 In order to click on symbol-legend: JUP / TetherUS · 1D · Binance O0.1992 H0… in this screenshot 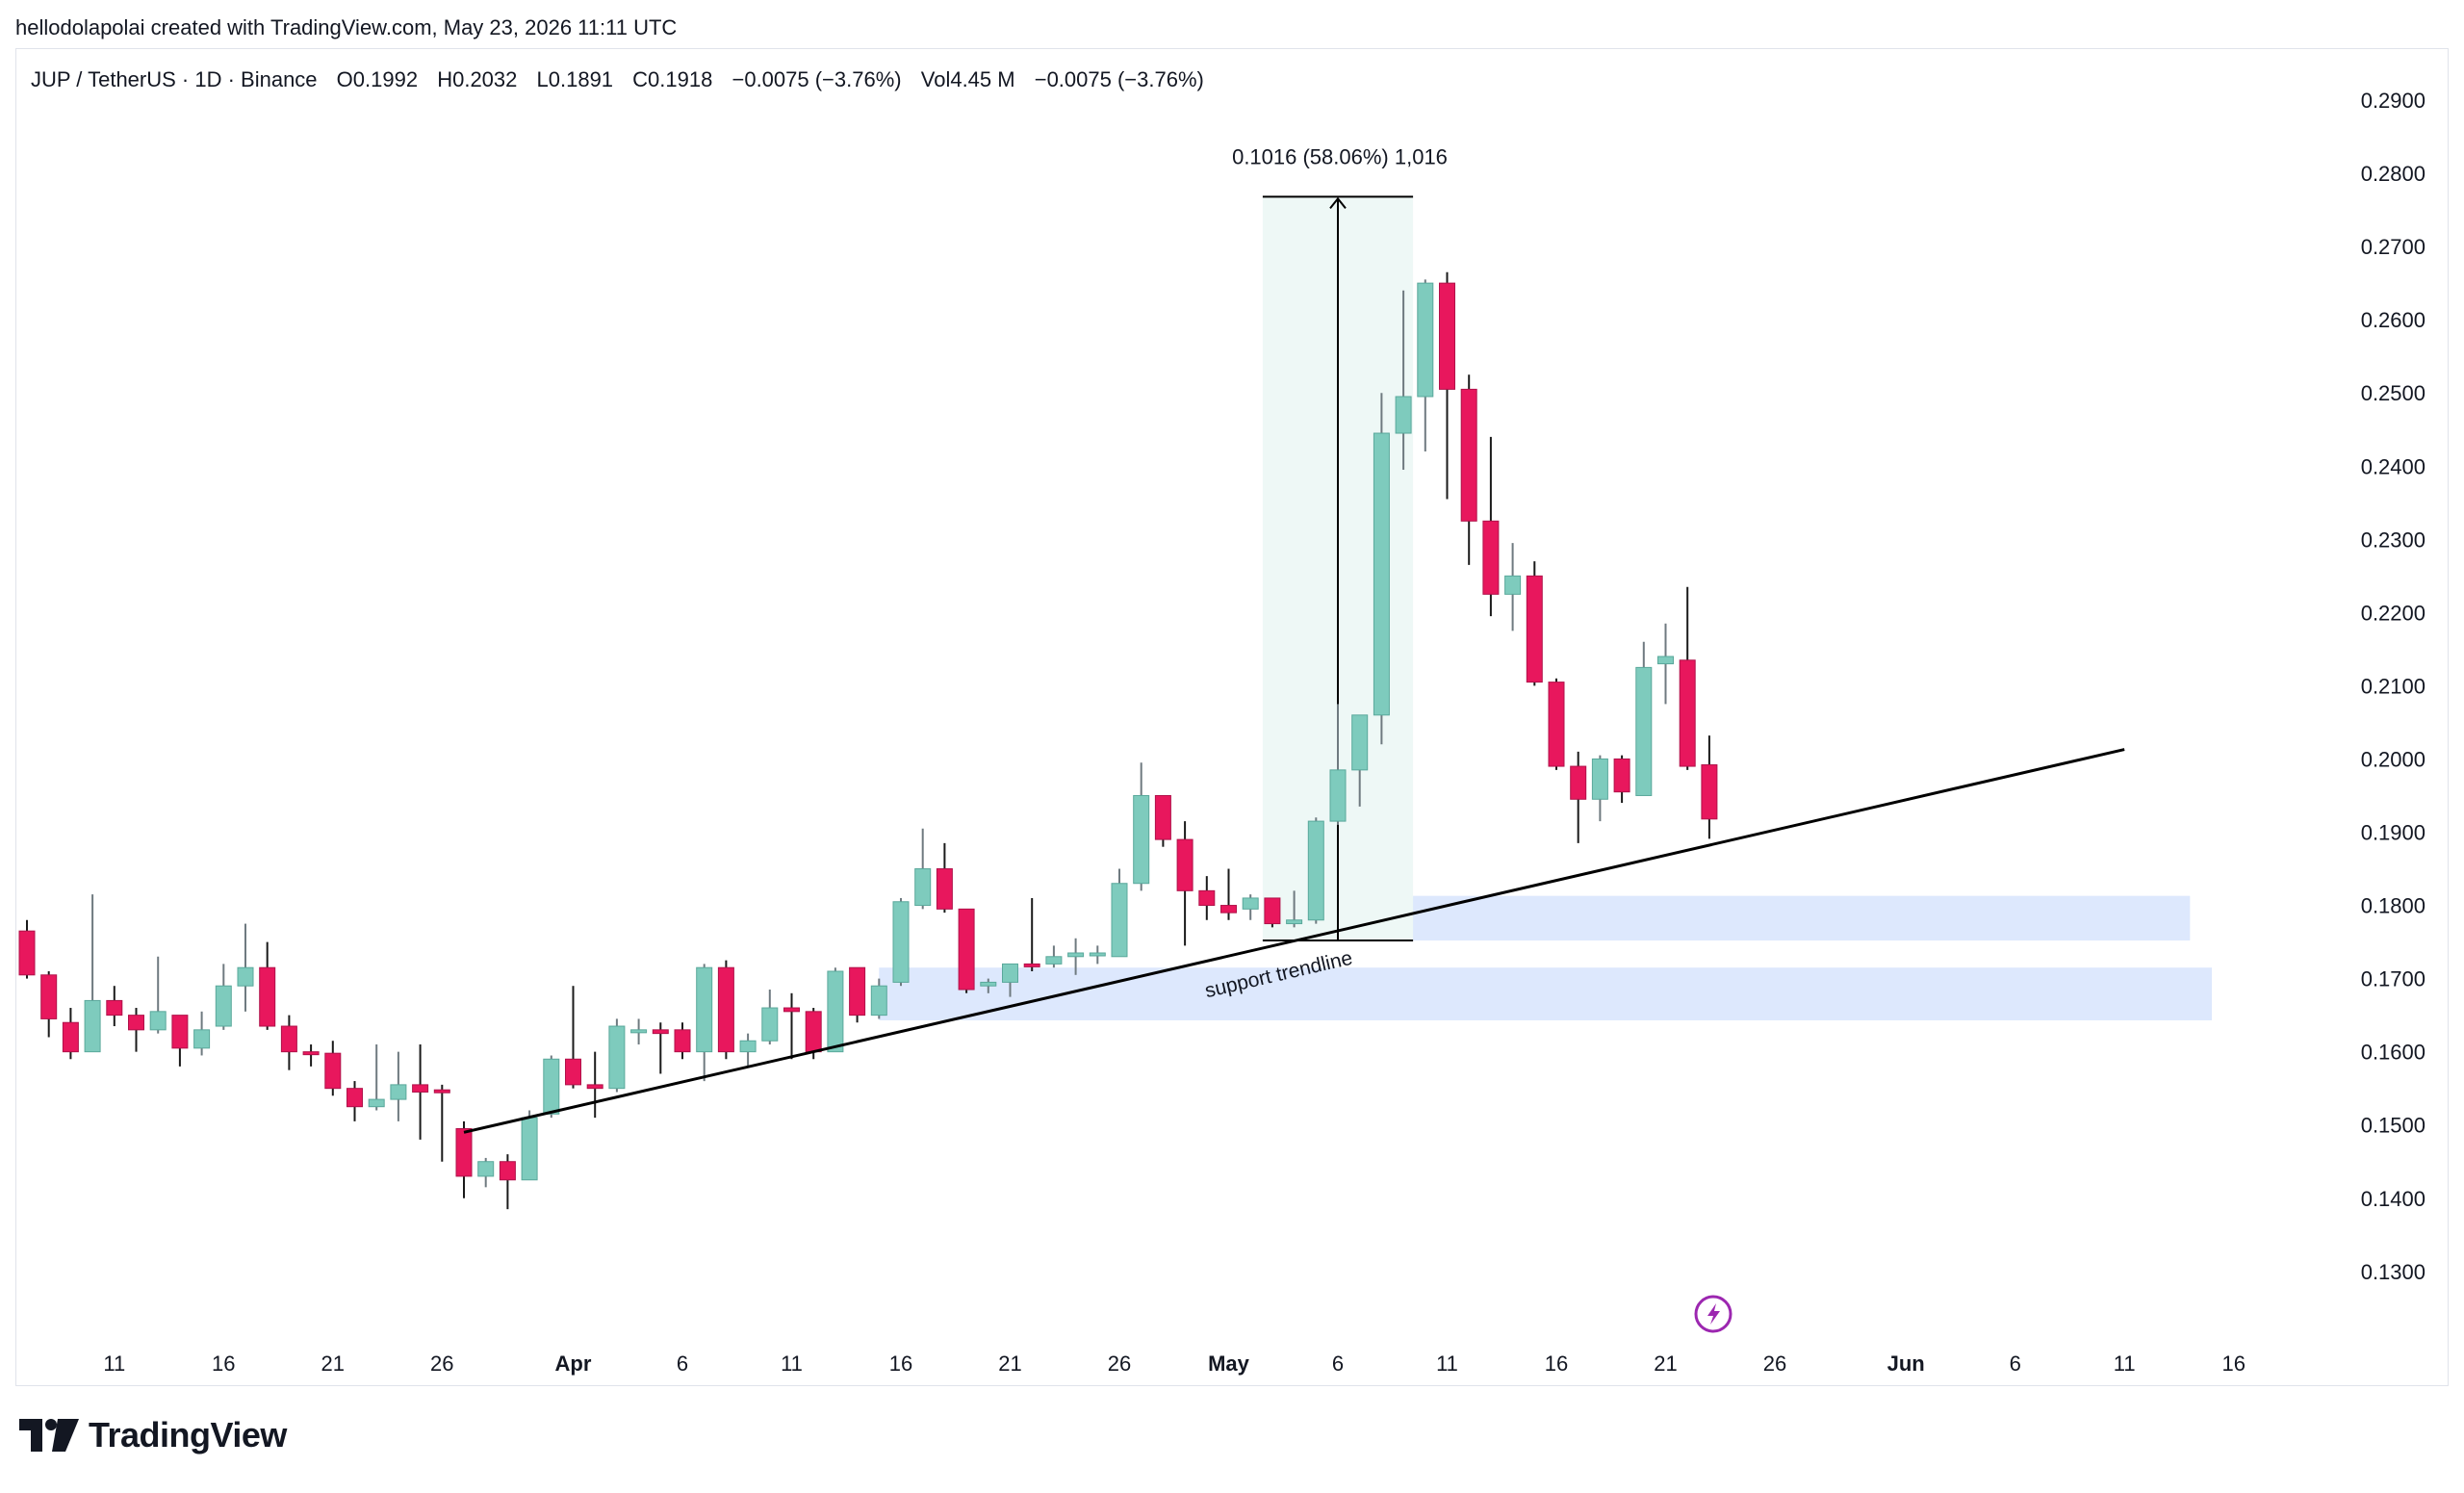, I will do `click(624, 79)`.